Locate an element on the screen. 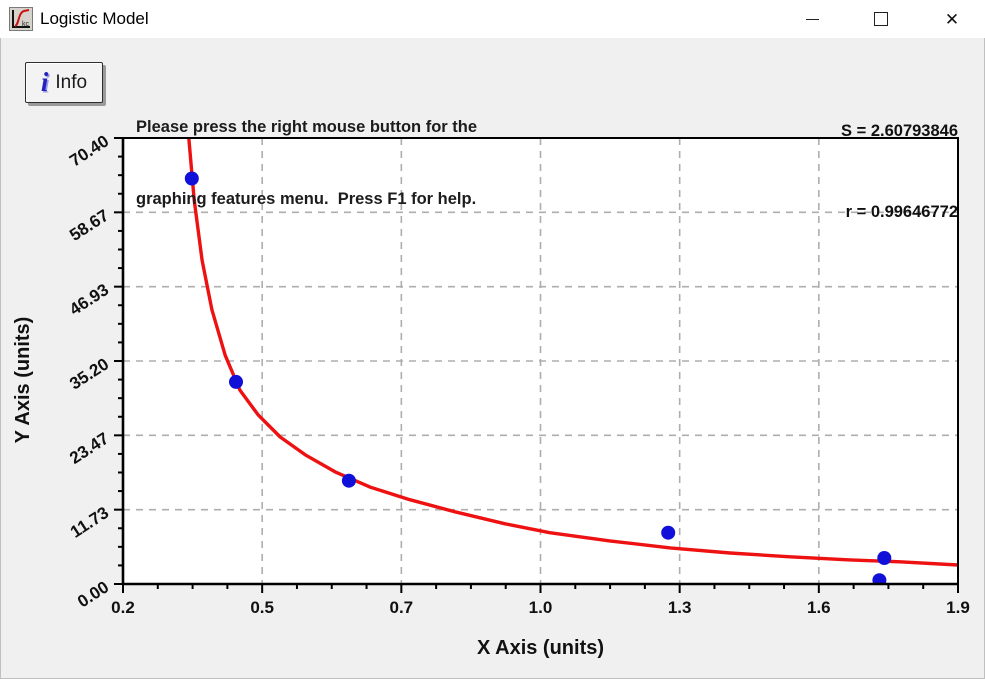 Image resolution: width=985 pixels, height=679 pixels. x-tick-label: 0.5 is located at coordinates (262, 607).